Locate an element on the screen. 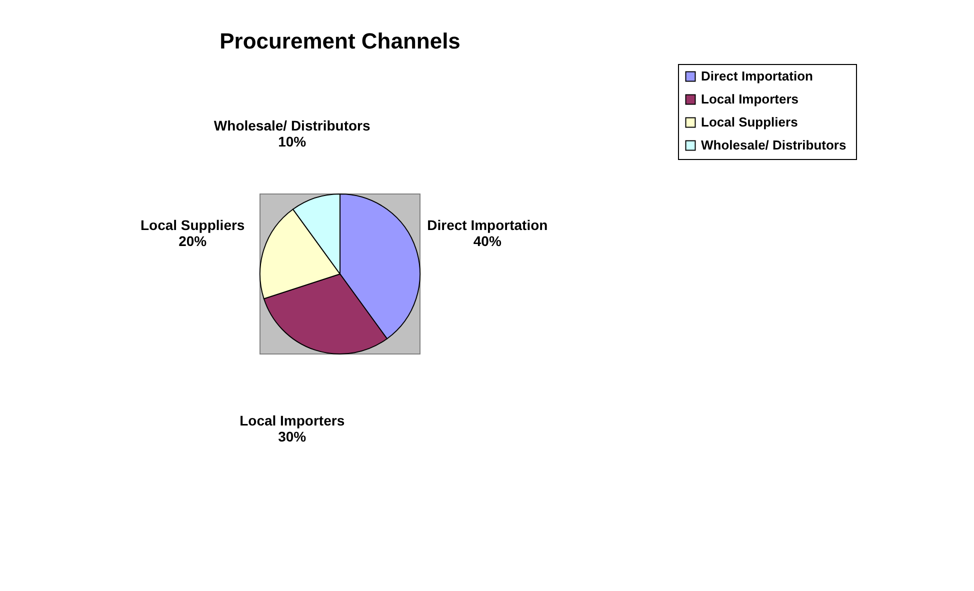  legend-label: Wholesale/ Distributors is located at coordinates (773, 145).